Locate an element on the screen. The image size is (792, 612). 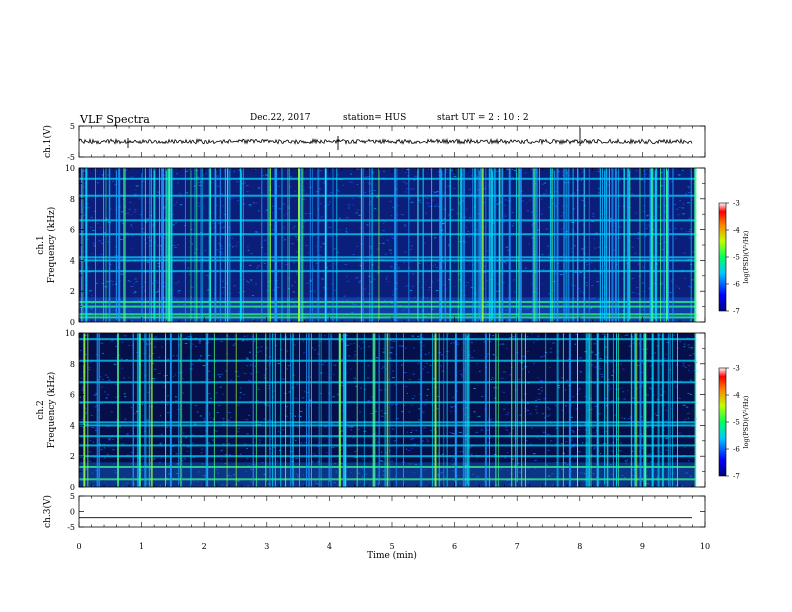
ch3-waveform: ch.3(V) 50-5 is located at coordinates (374, 512).